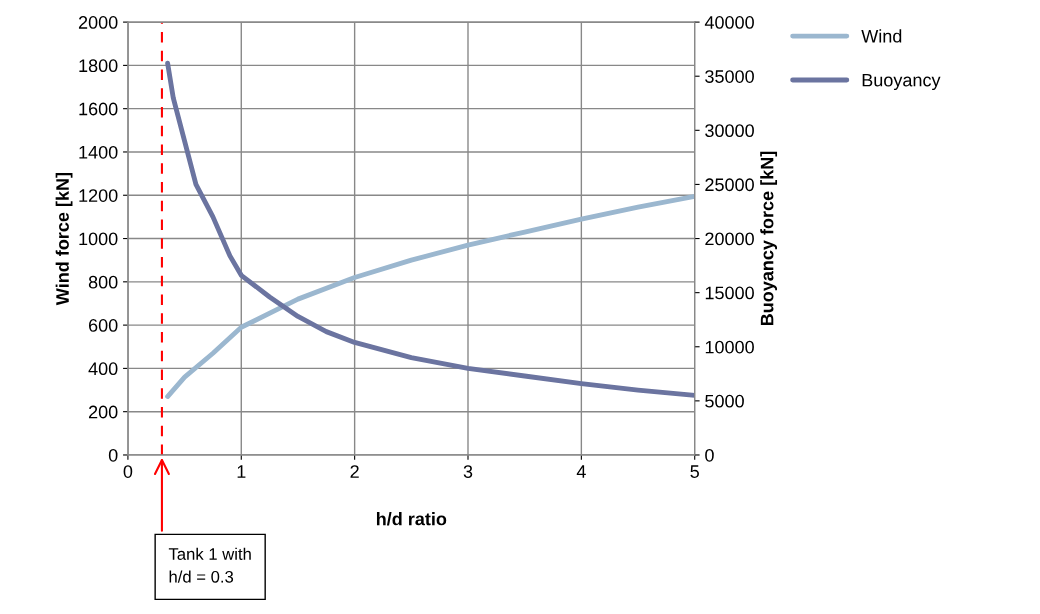 Image resolution: width=1040 pixels, height=614 pixels. What do you see at coordinates (98, 195) in the screenshot?
I see `y-tick-label: 1200` at bounding box center [98, 195].